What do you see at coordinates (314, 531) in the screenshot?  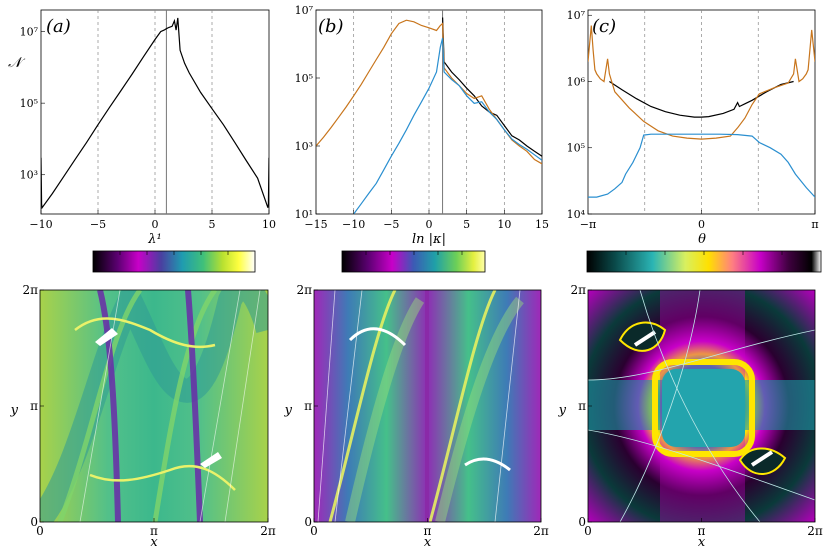 I see `hm-xtick-label-1-0: 0` at bounding box center [314, 531].